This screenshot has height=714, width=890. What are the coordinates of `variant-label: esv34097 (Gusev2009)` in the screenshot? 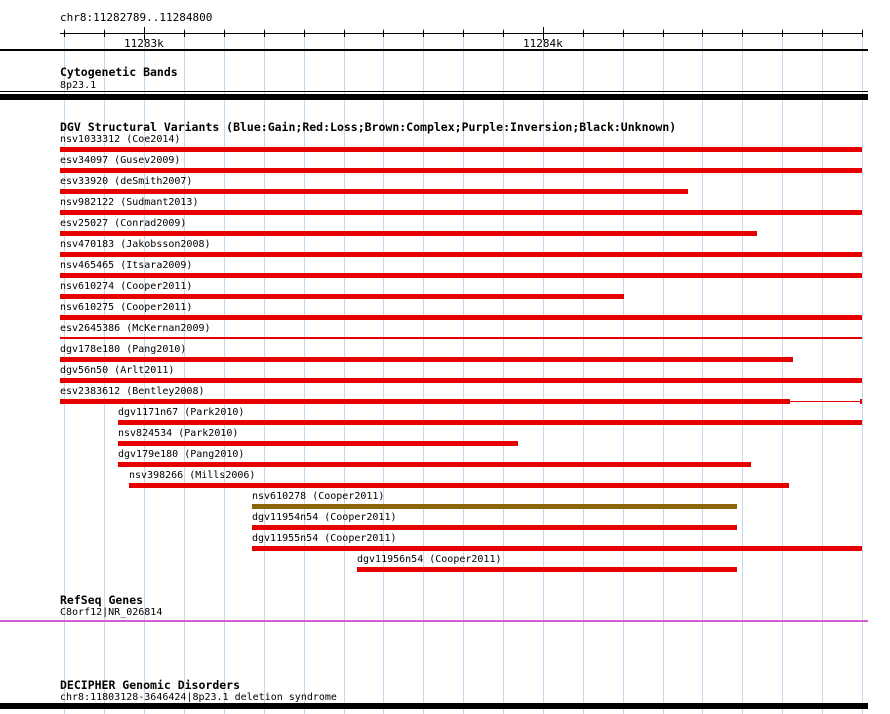 It's located at (120, 160).